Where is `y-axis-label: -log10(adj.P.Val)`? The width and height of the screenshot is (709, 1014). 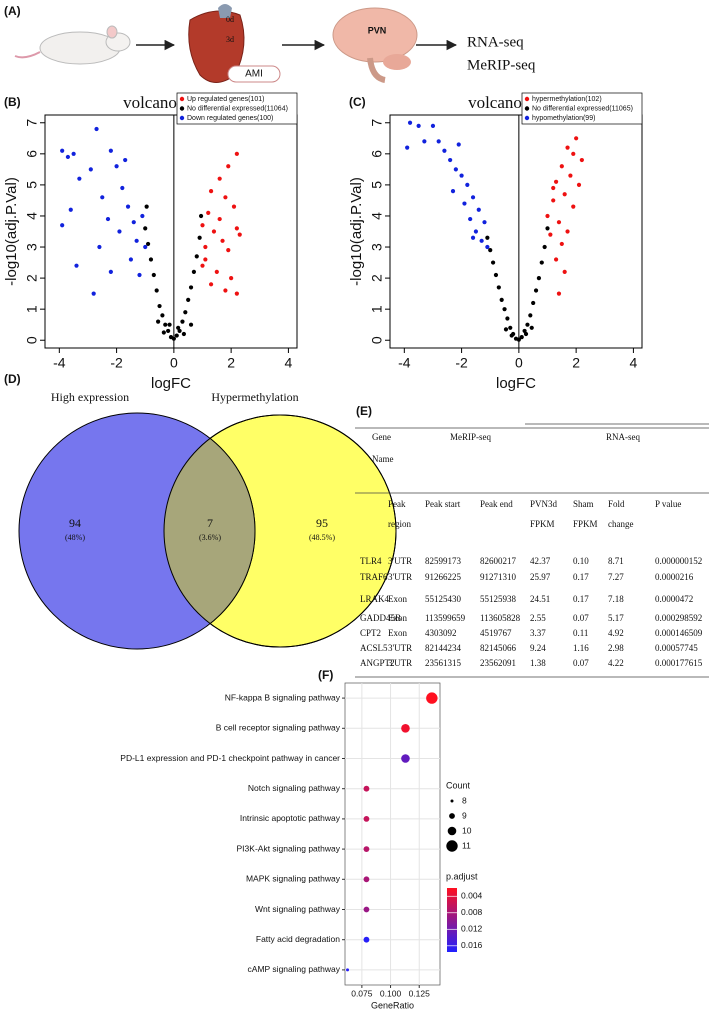 y-axis-label: -log10(adj.P.Val) is located at coordinates (11, 231).